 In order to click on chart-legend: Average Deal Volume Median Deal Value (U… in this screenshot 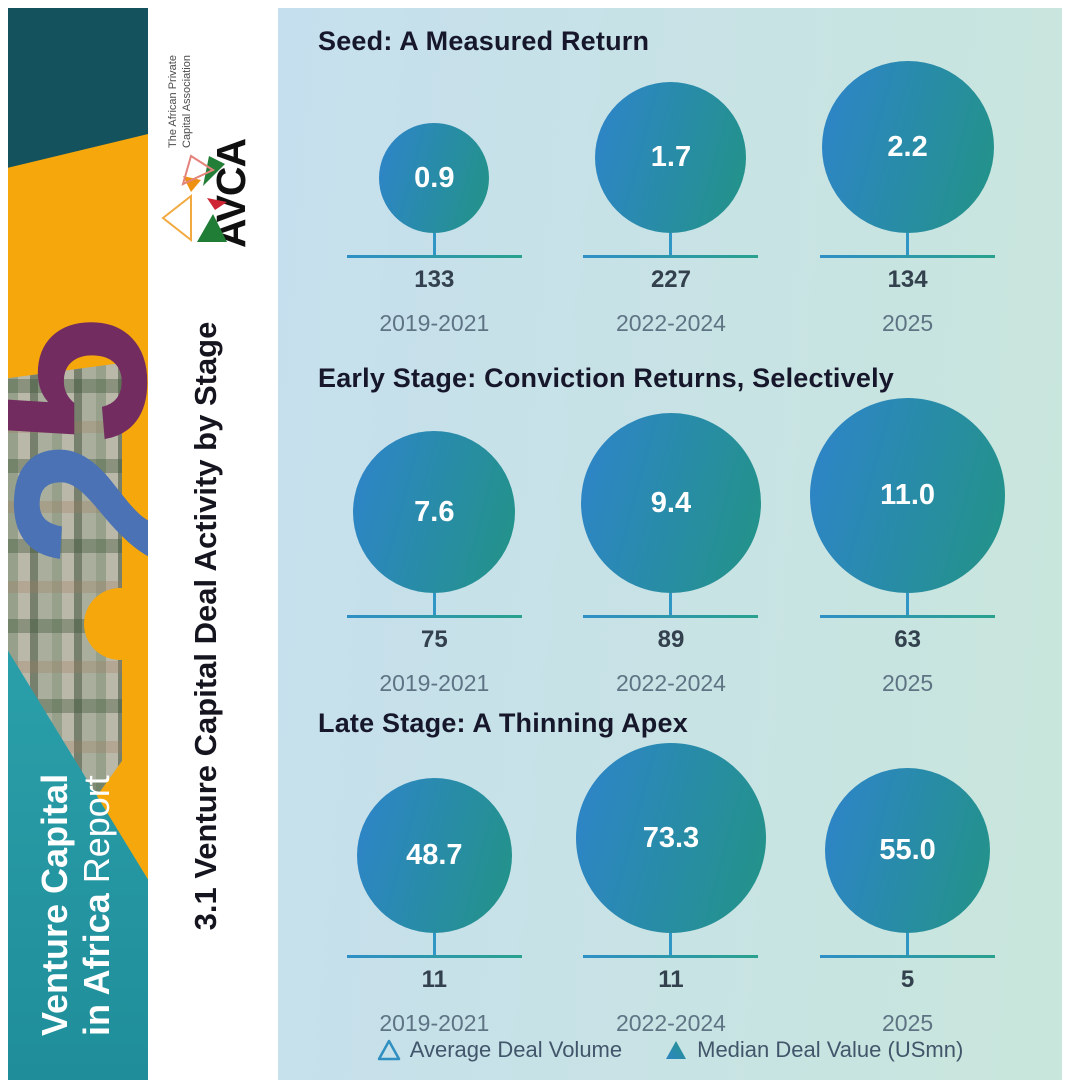, I will do `click(670, 1050)`.